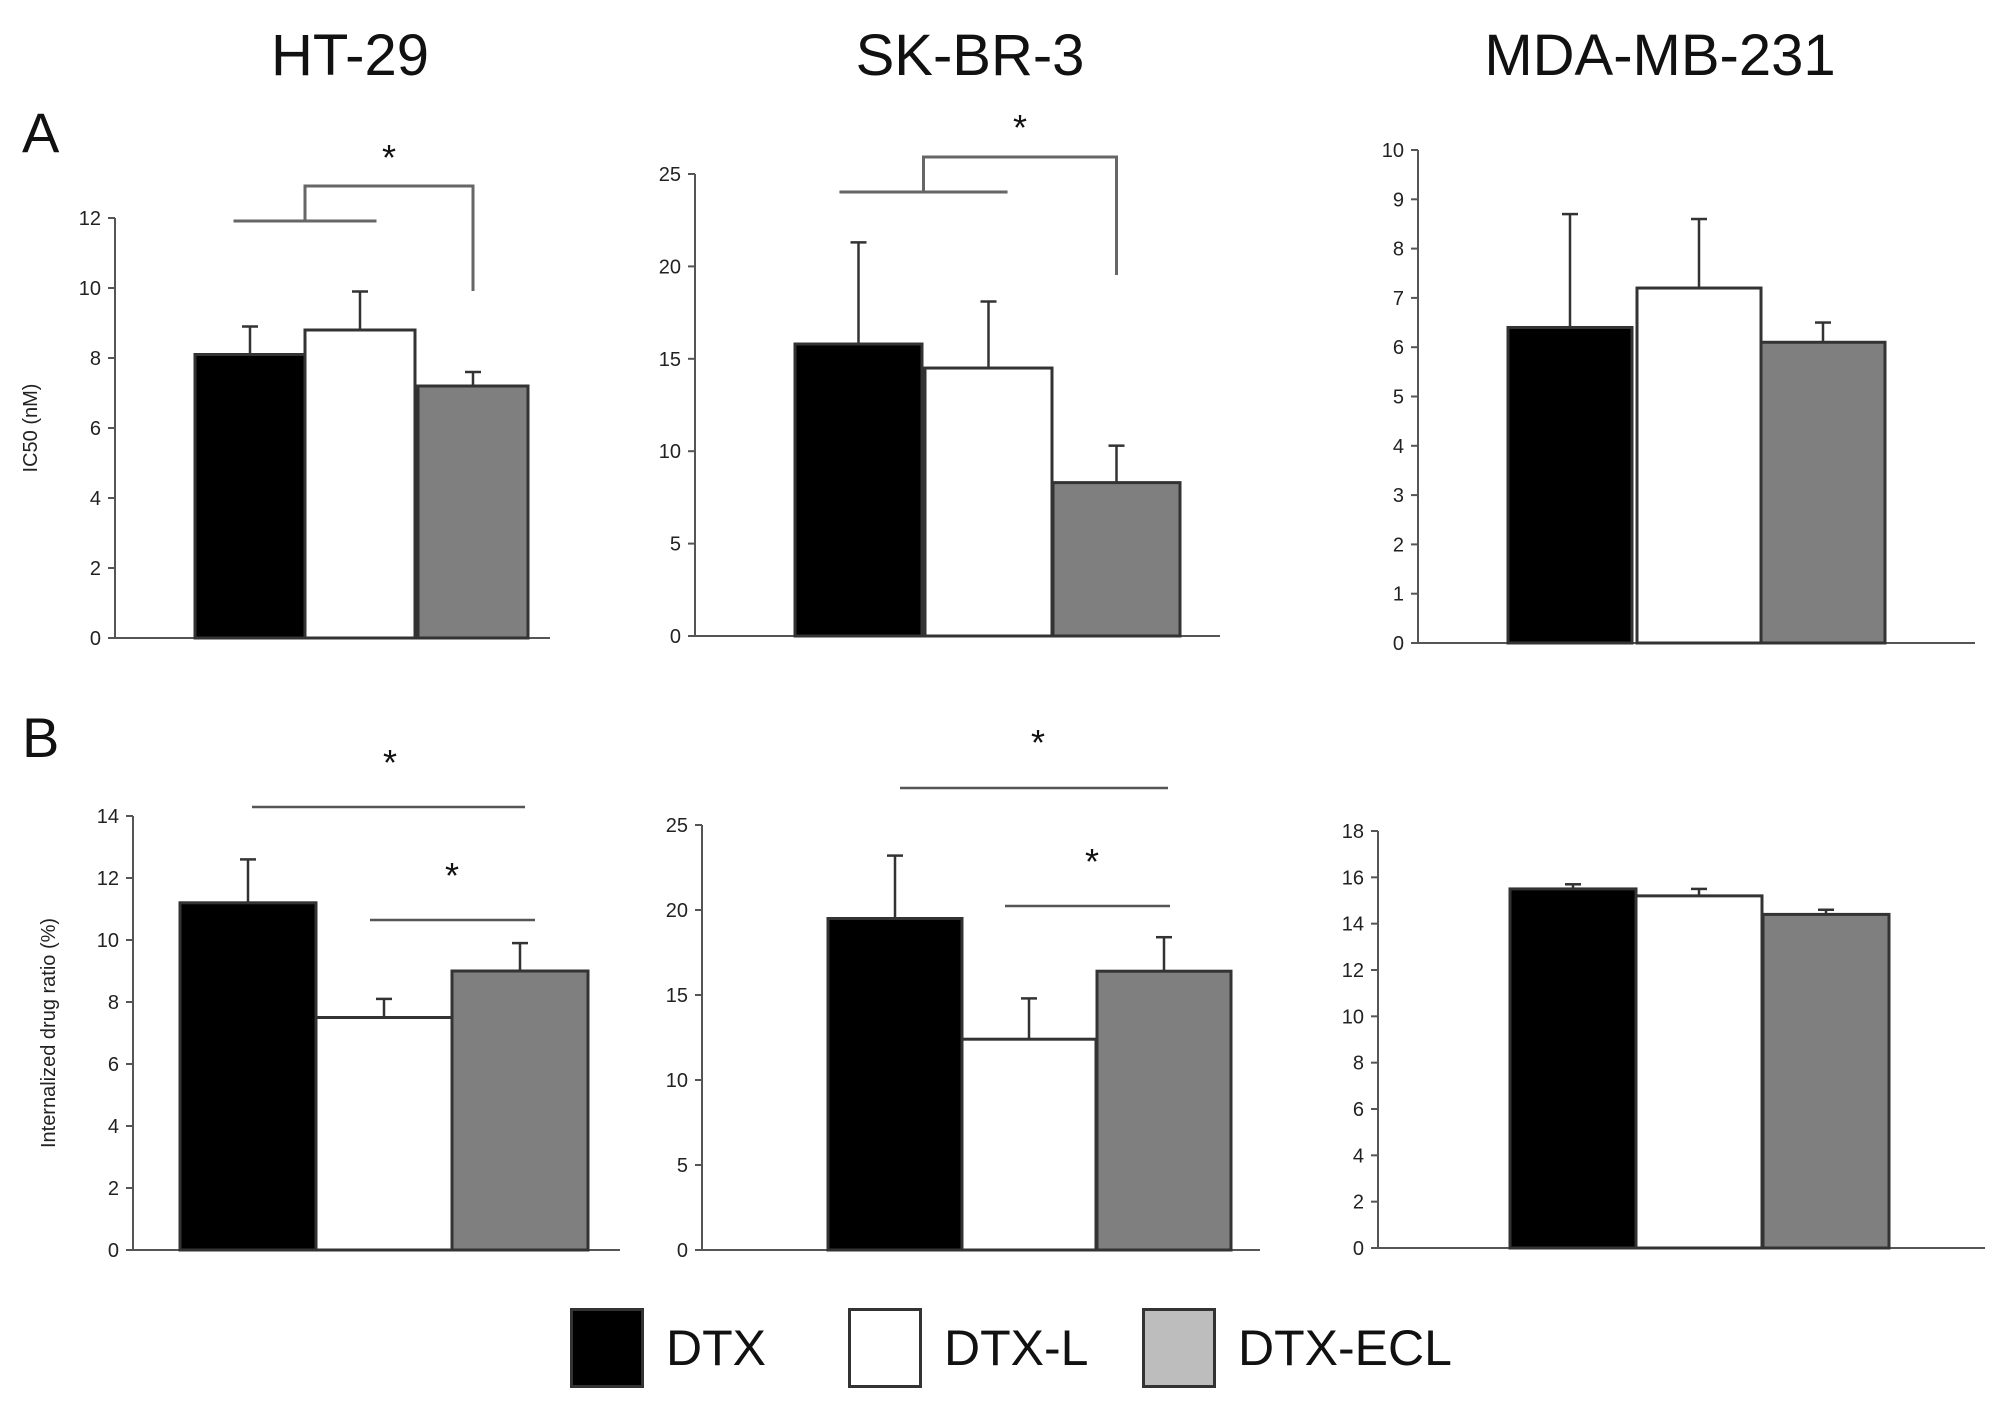 The image size is (2000, 1415). What do you see at coordinates (1345, 1348) in the screenshot?
I see `legend-label-dtx-ecl: DTX-ECL` at bounding box center [1345, 1348].